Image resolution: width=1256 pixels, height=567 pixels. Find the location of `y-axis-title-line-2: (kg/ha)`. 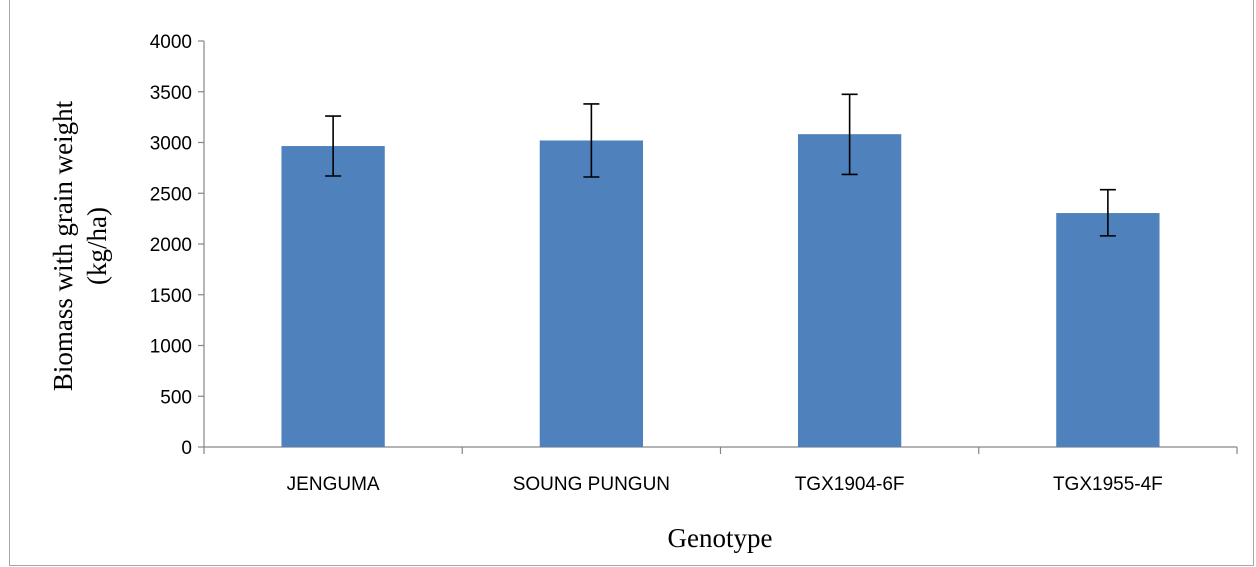

y-axis-title-line-2: (kg/ha) is located at coordinates (97, 246).